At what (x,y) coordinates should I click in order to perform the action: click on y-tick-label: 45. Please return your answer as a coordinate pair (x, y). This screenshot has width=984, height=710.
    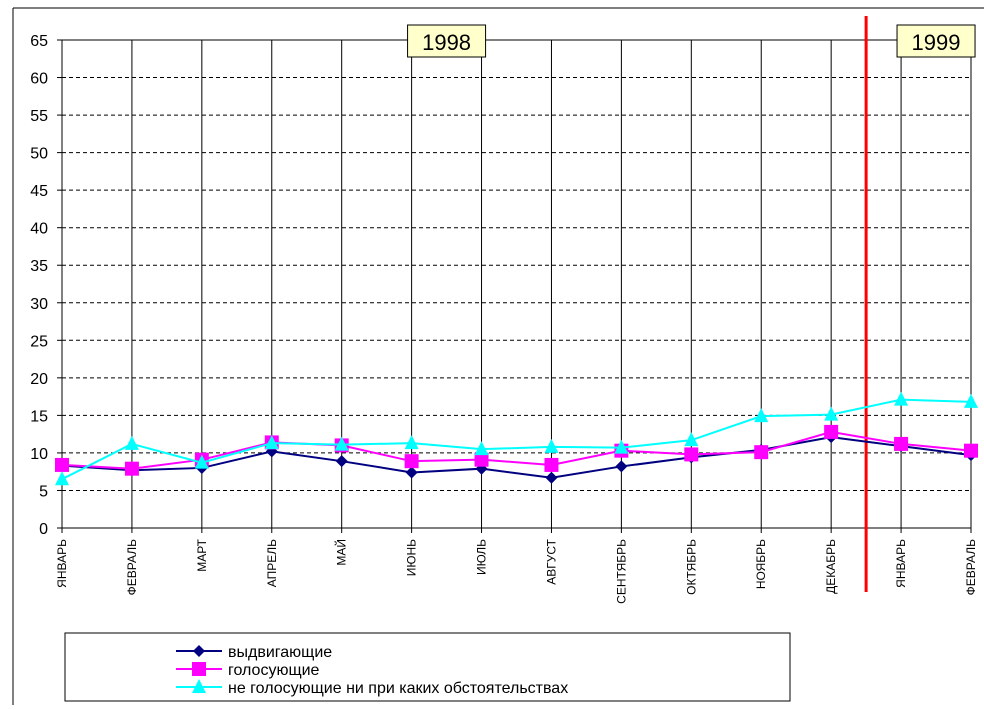
    Looking at the image, I should click on (39, 191).